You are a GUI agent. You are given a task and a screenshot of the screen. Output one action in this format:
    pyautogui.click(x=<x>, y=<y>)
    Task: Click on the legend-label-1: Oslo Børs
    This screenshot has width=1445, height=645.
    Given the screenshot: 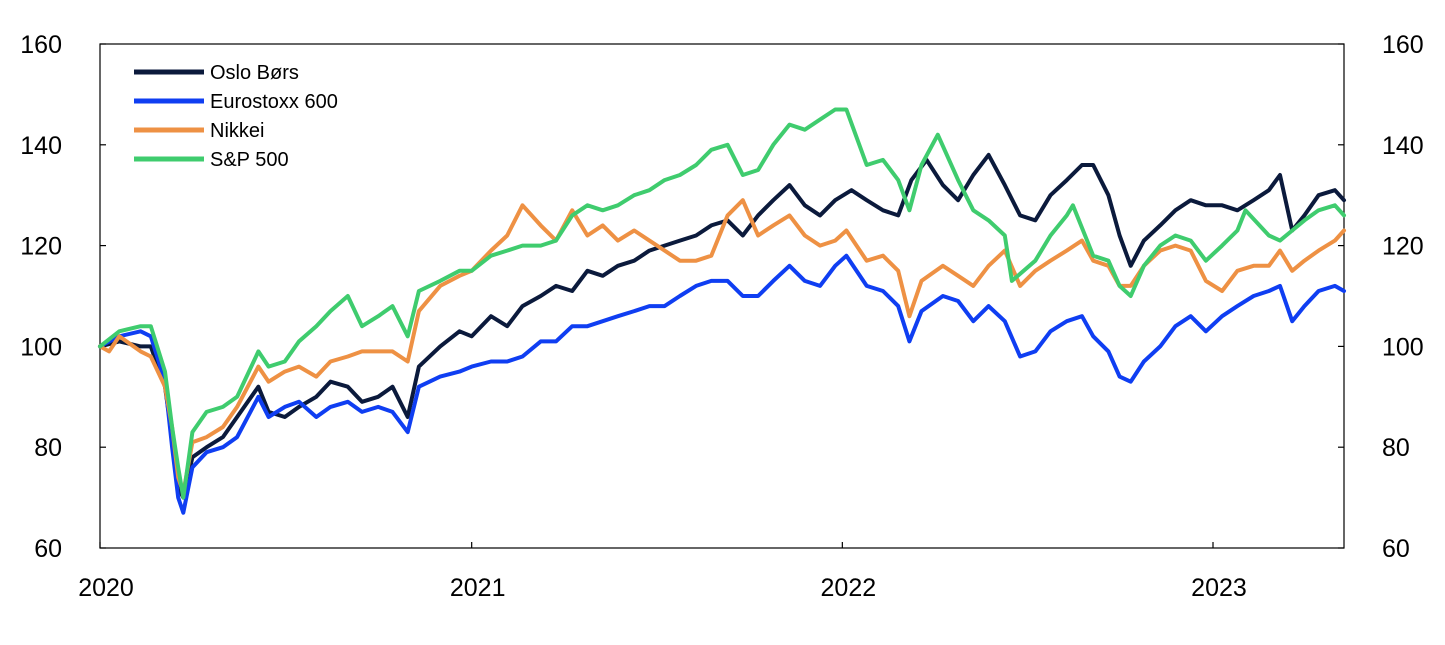 What is the action you would take?
    pyautogui.click(x=254, y=73)
    